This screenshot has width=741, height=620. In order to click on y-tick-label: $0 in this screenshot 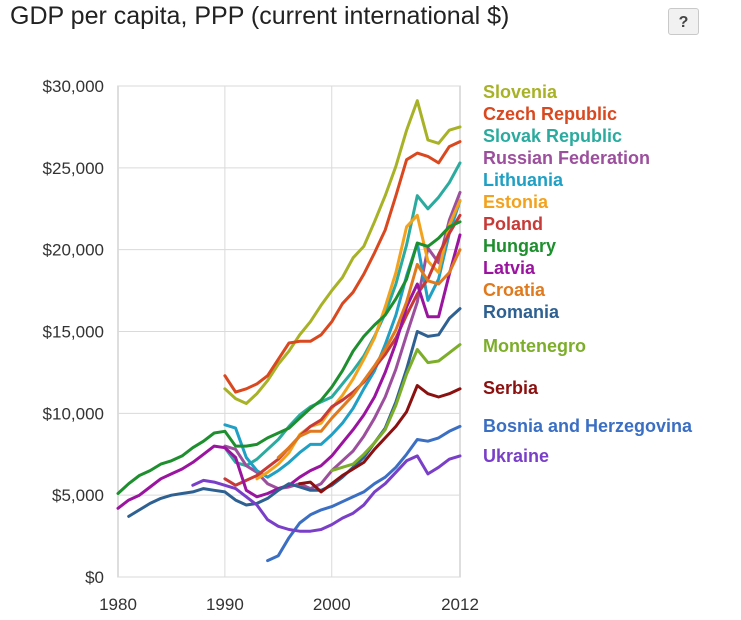, I will do `click(94, 577)`.